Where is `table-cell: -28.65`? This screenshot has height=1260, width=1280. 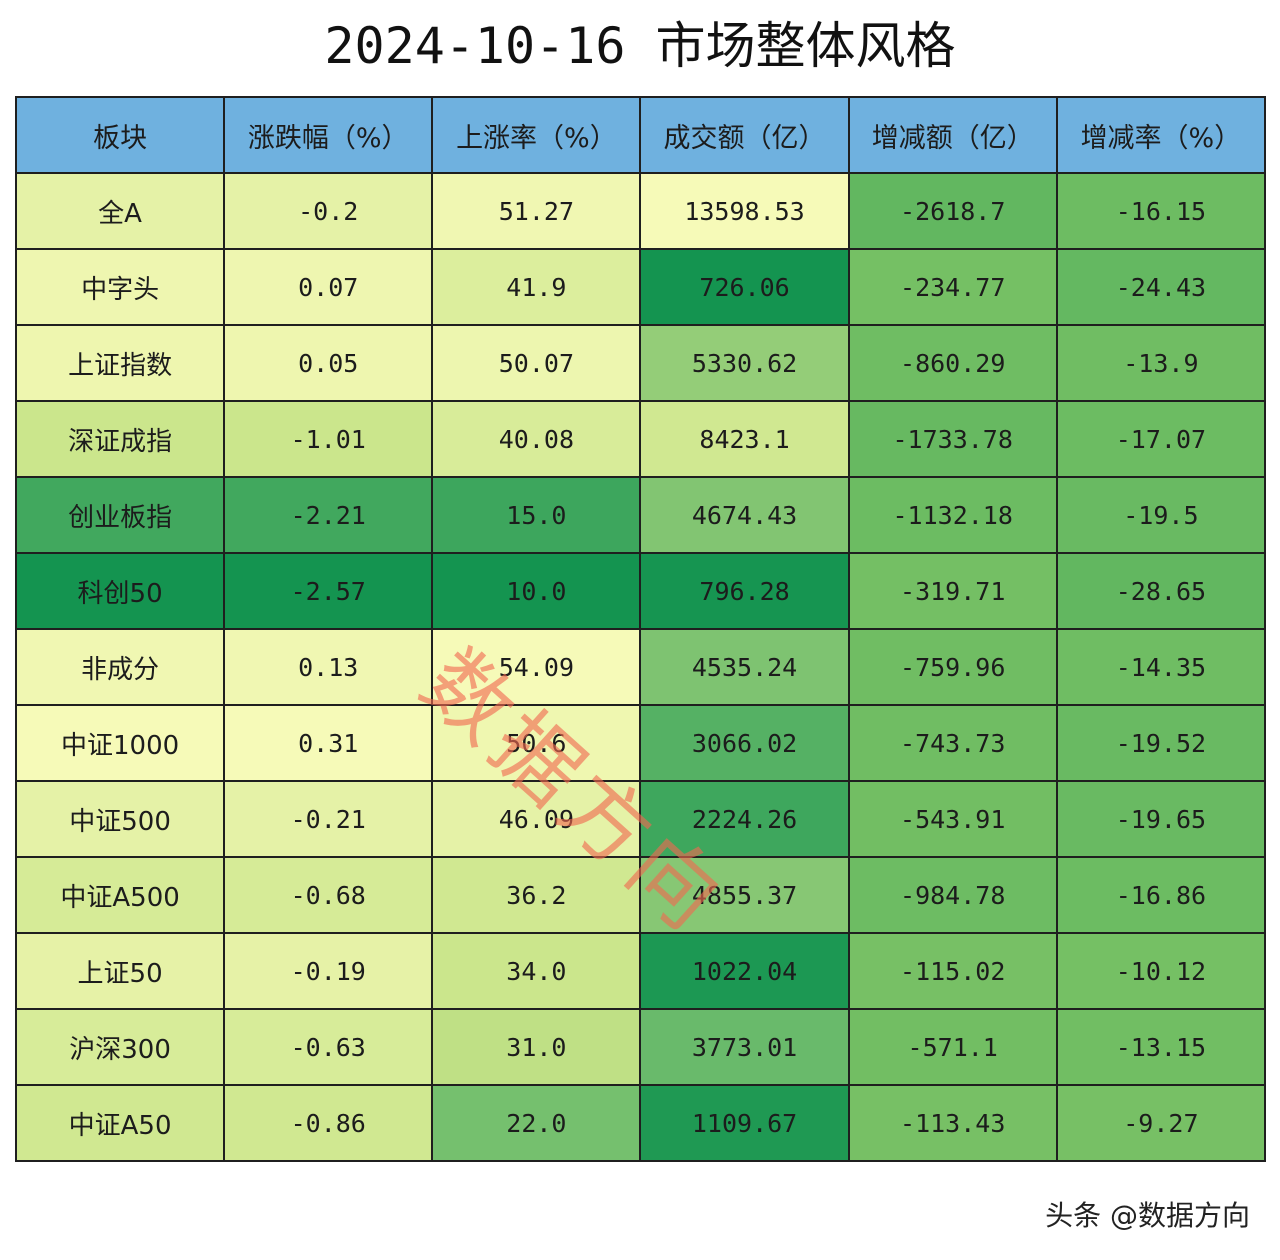 table-cell: -28.65 is located at coordinates (1161, 591).